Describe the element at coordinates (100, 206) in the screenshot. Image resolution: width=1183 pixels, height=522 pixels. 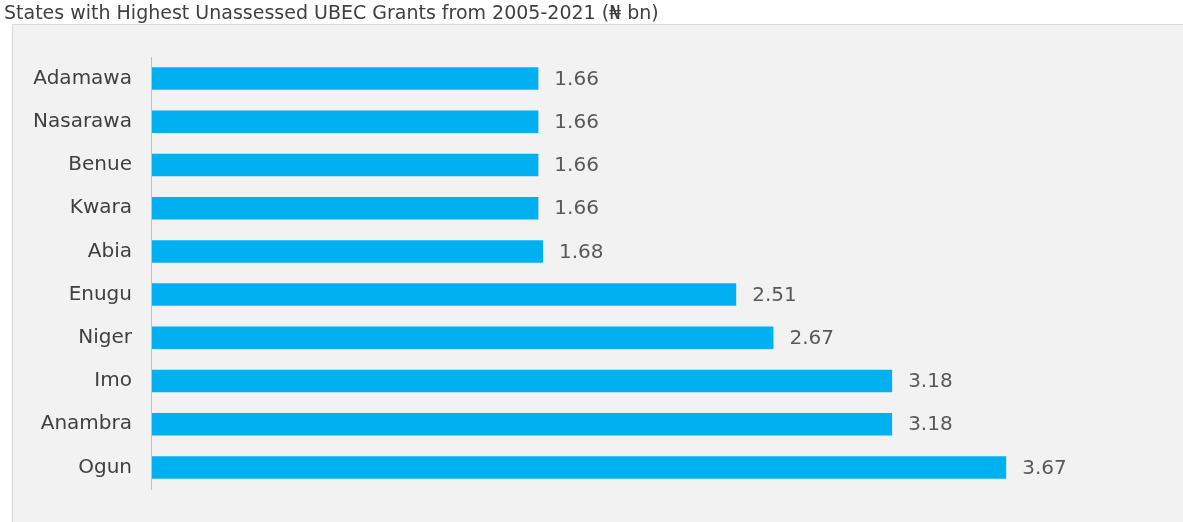
I see `y-tick-label: Kwara` at that location.